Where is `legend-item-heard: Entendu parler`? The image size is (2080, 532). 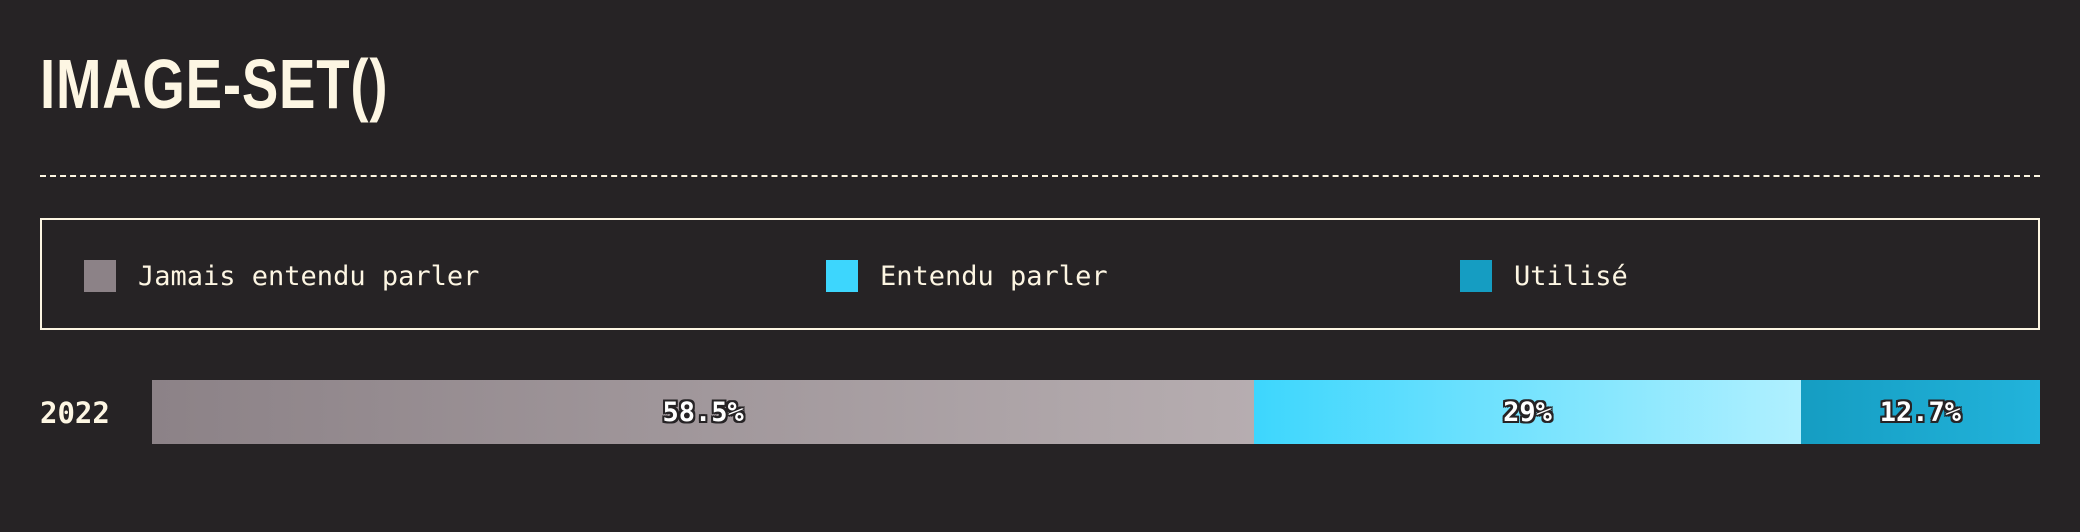
legend-item-heard: Entendu parler is located at coordinates (967, 276).